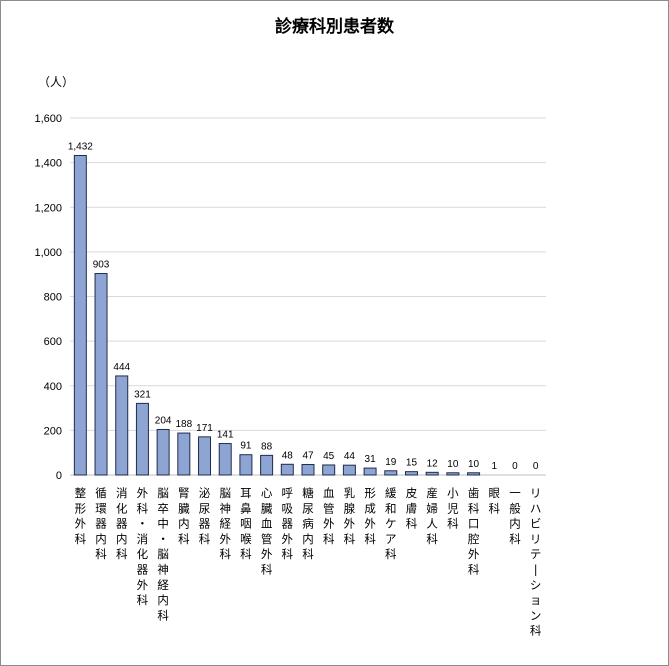  What do you see at coordinates (225, 435) in the screenshot?
I see `data-label: 141` at bounding box center [225, 435].